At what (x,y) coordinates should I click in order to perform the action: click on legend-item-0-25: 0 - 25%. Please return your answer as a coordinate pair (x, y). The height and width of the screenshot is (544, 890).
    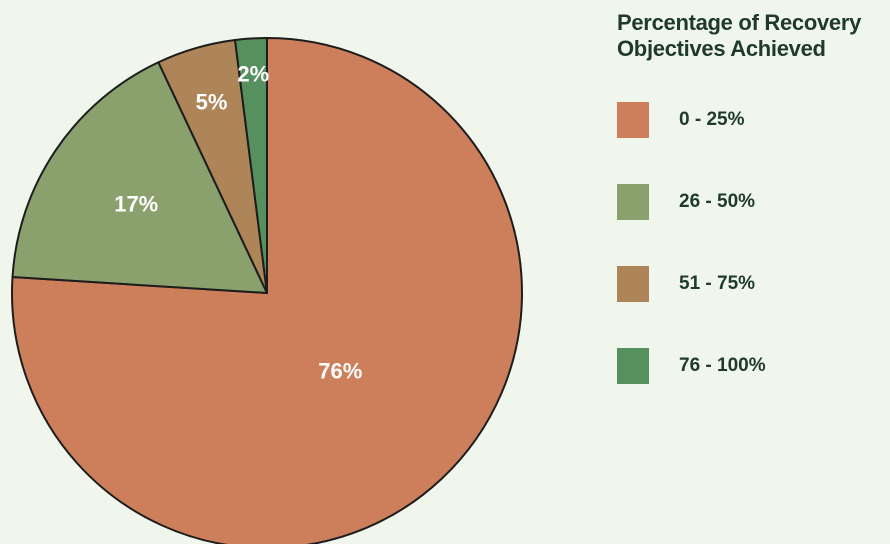
    Looking at the image, I should click on (752, 120).